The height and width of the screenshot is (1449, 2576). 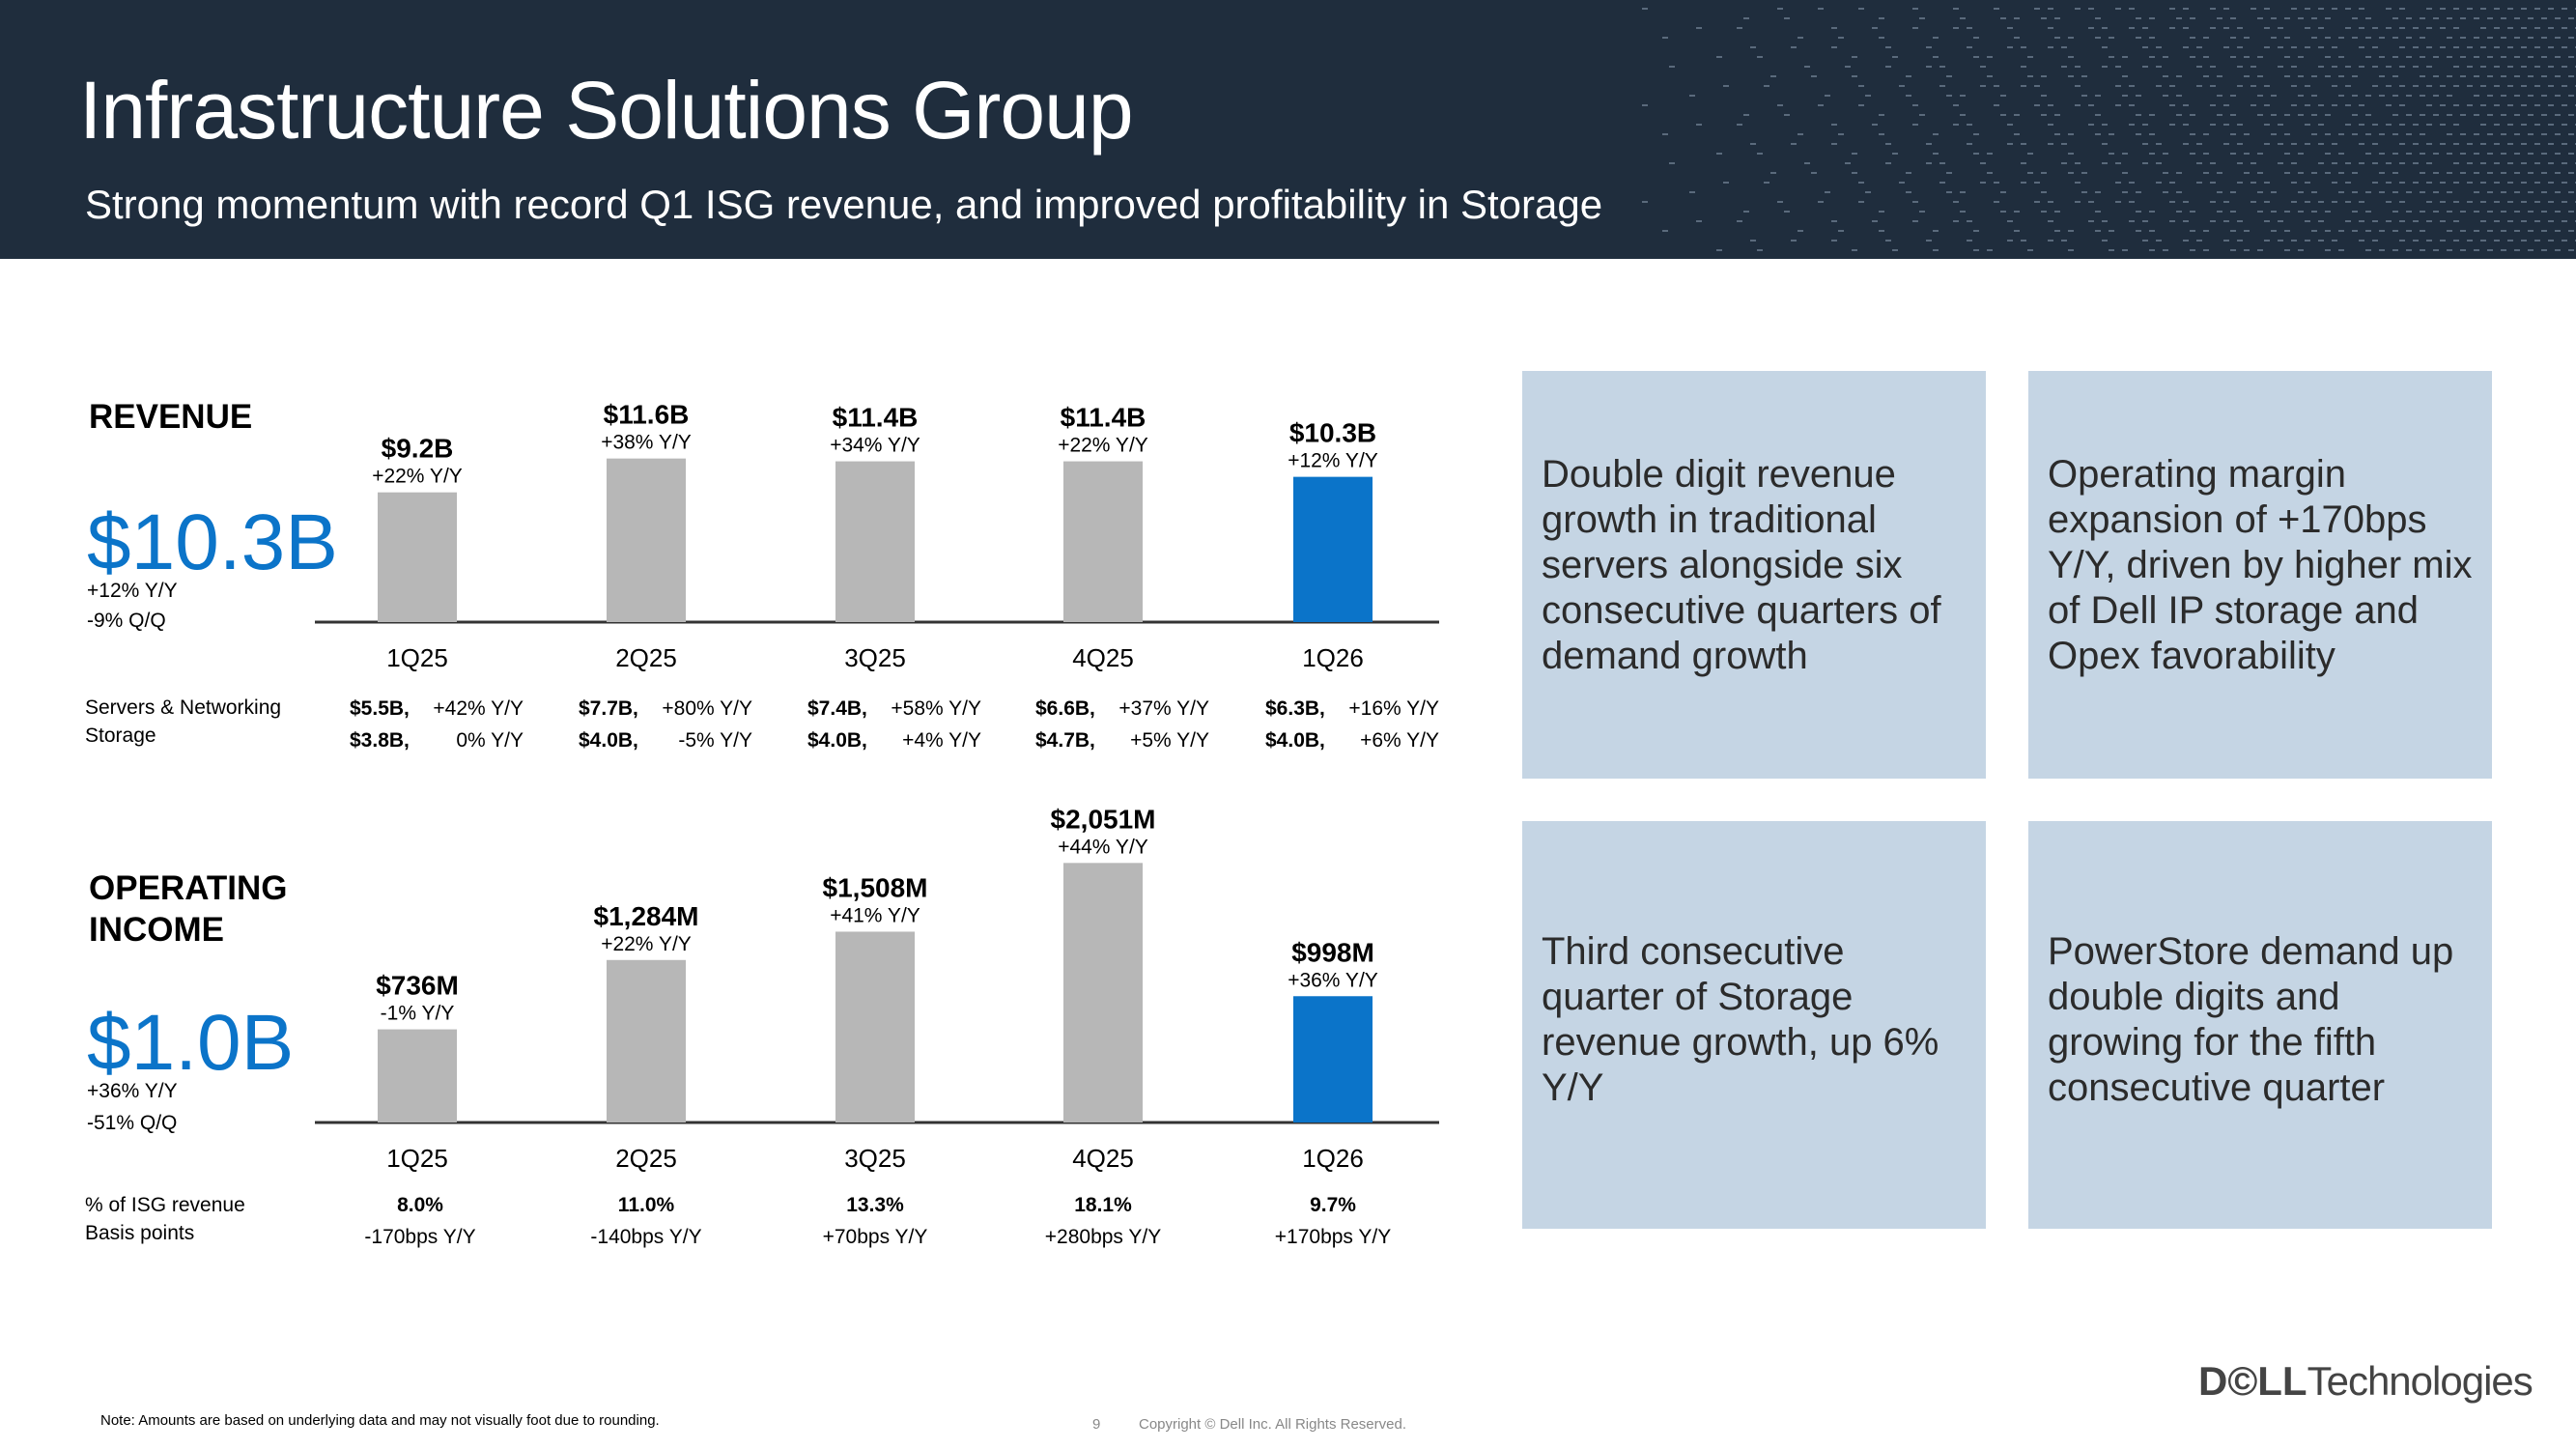 I want to click on logo-bold: D©LL, so click(x=2252, y=1381).